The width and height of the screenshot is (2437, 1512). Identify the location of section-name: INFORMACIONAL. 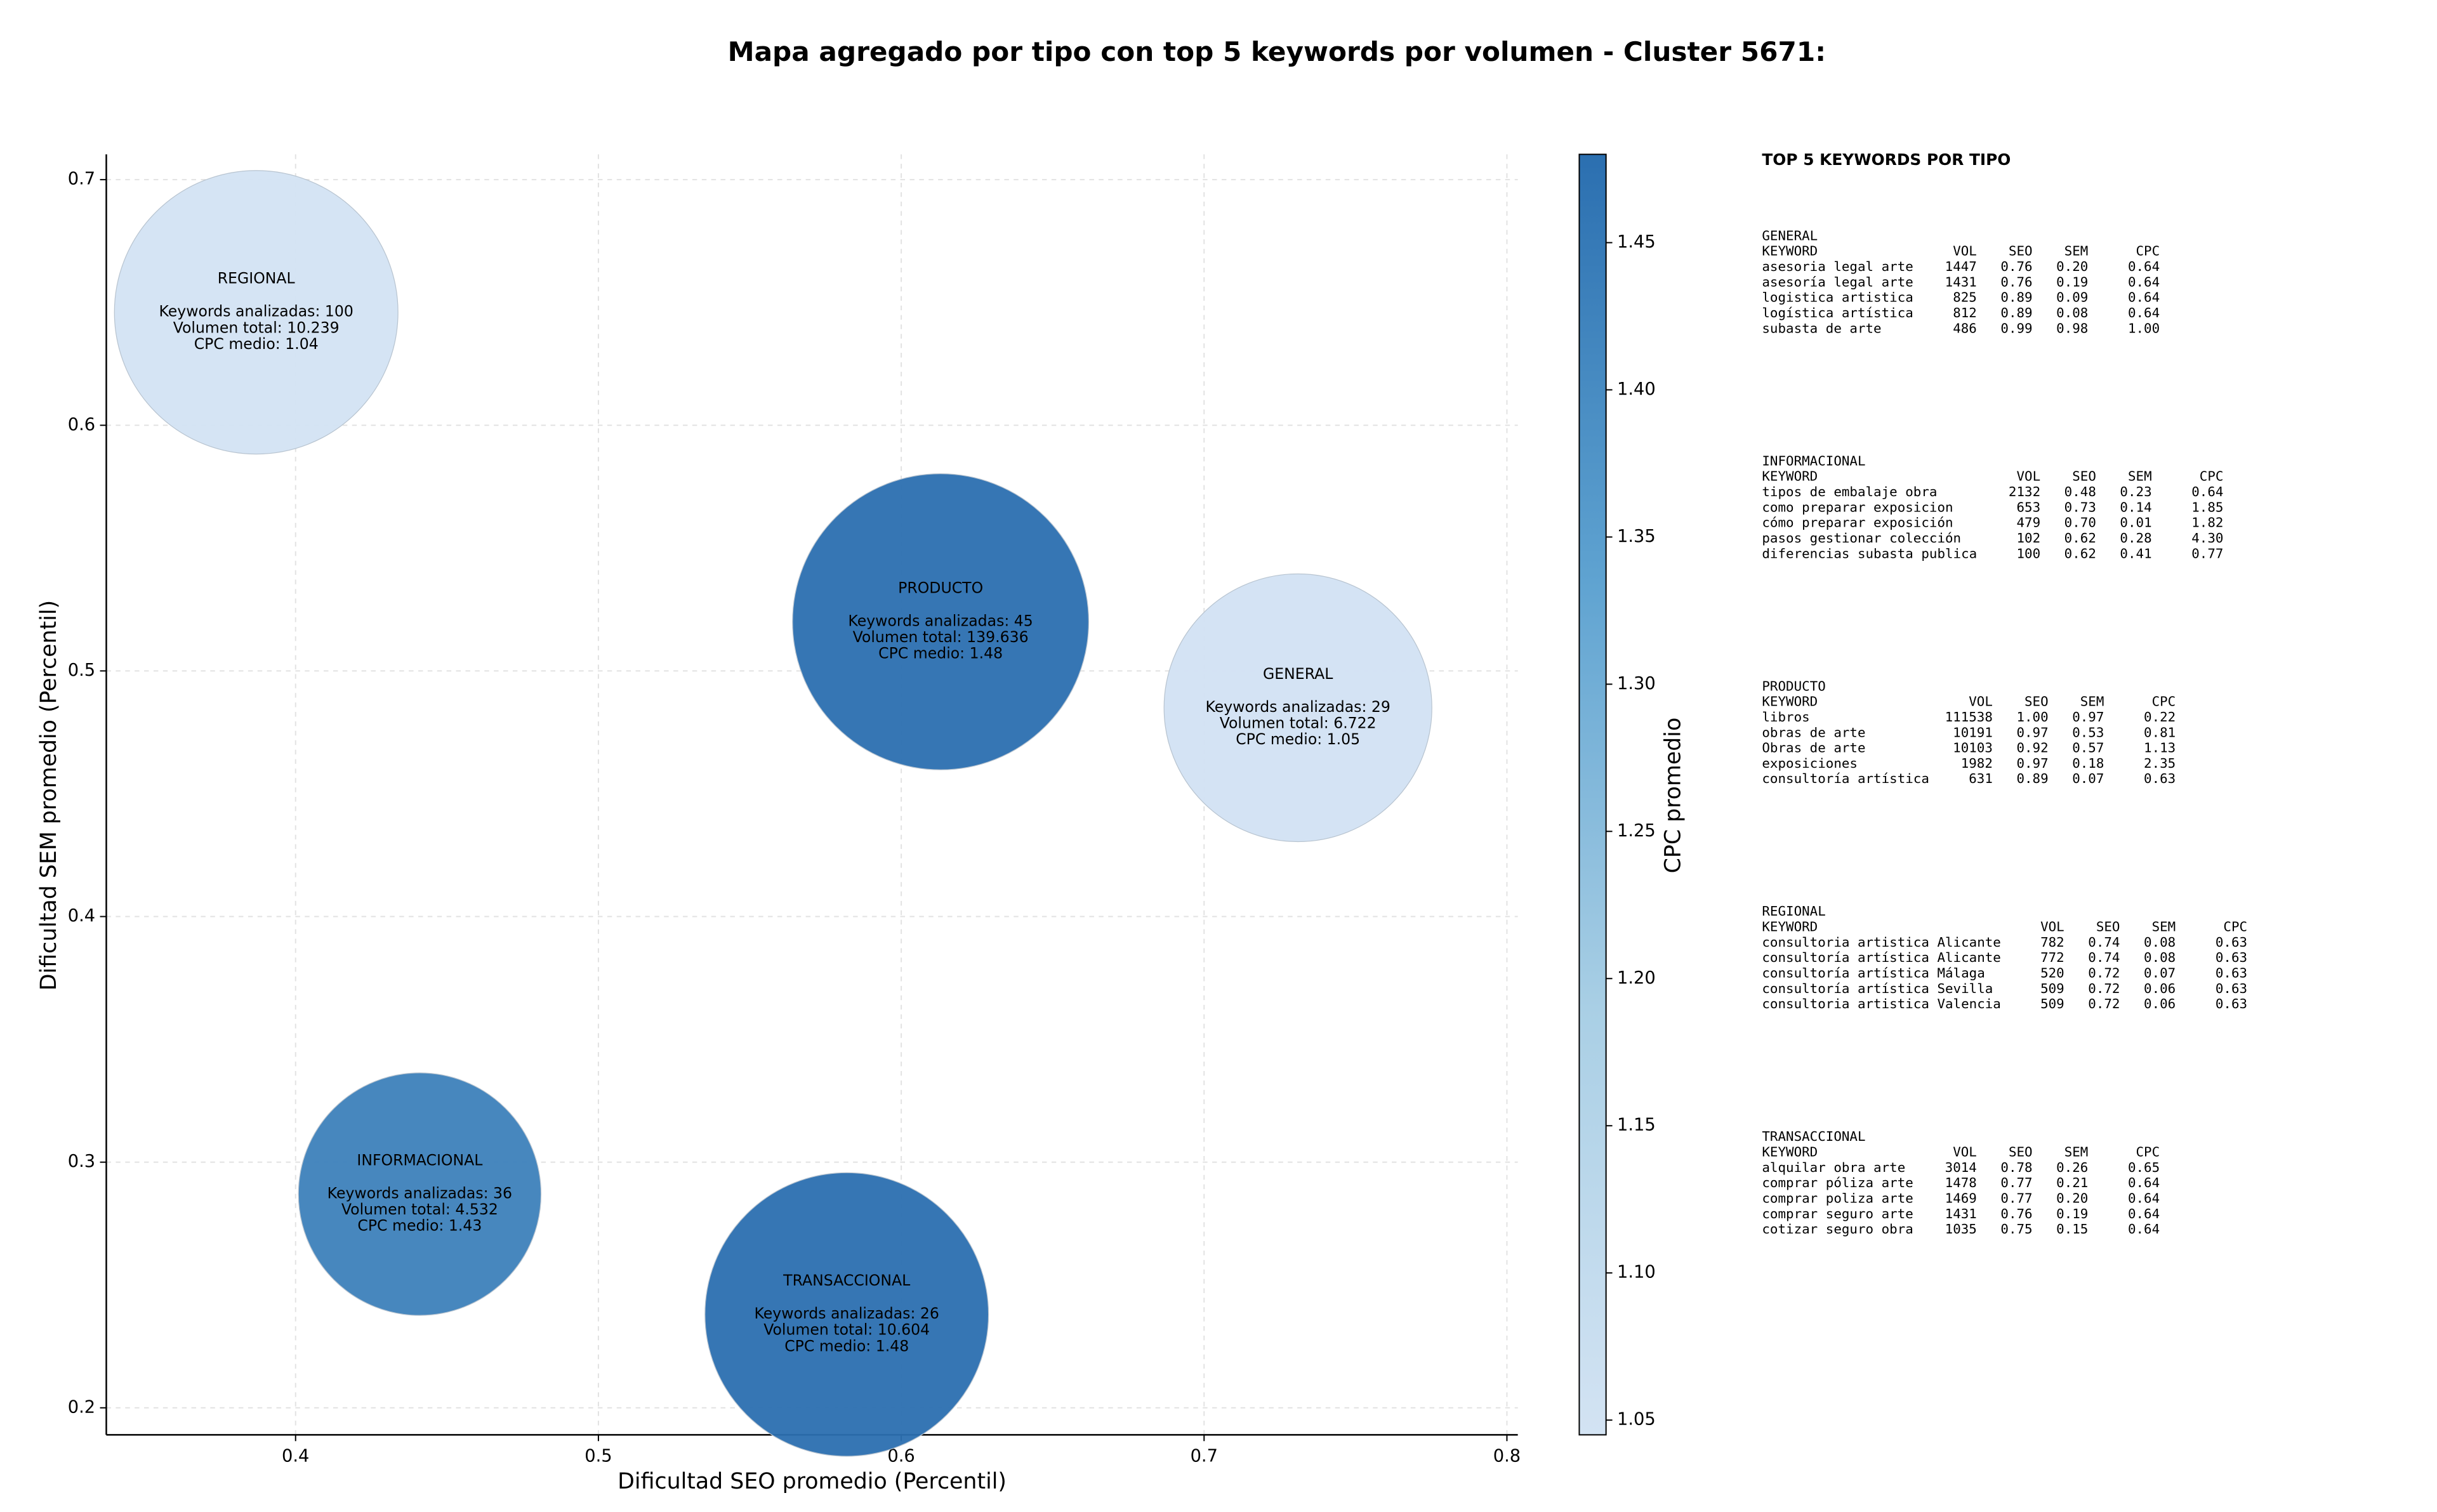
(1813, 461).